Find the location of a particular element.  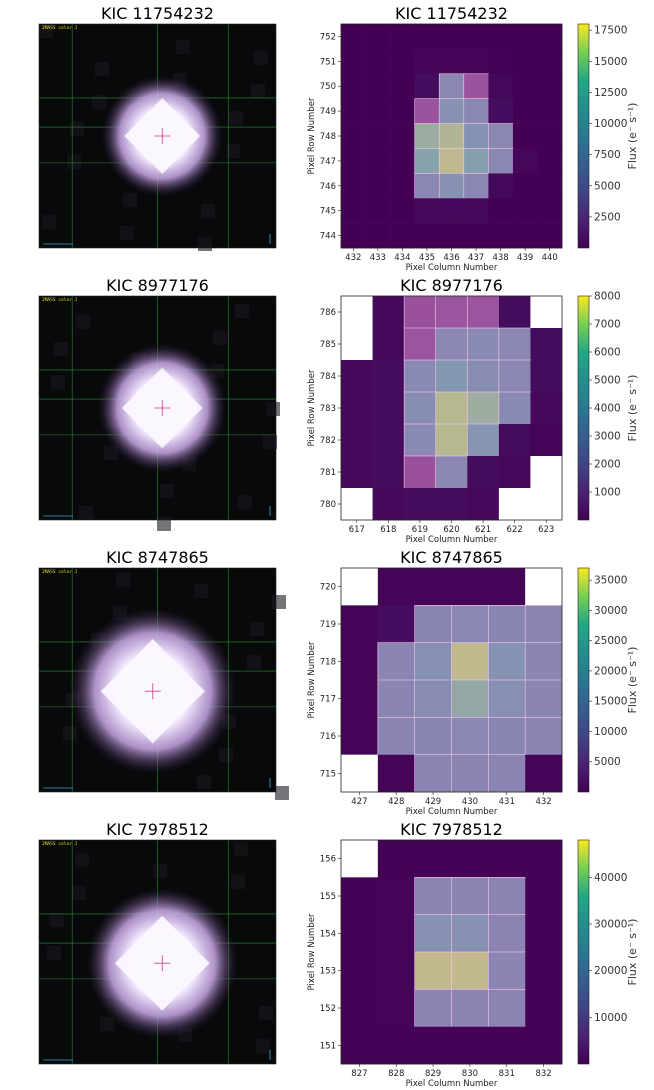

heatmap-title: KIC 8977176 is located at coordinates (451, 285).